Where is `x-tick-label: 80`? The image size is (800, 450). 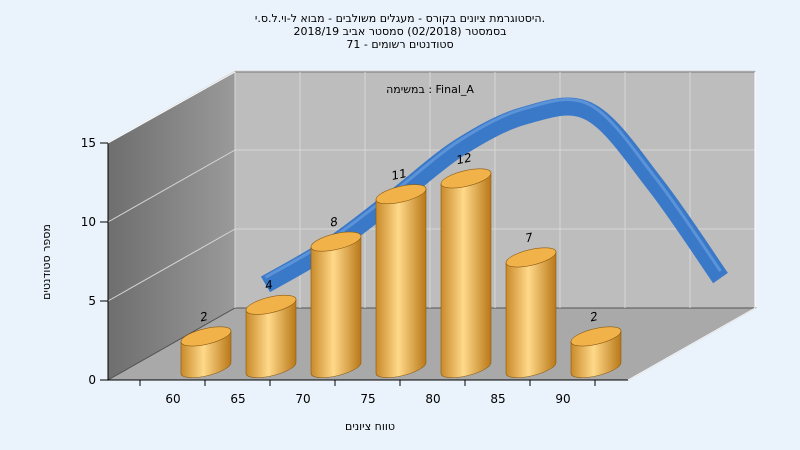
x-tick-label: 80 is located at coordinates (432, 399).